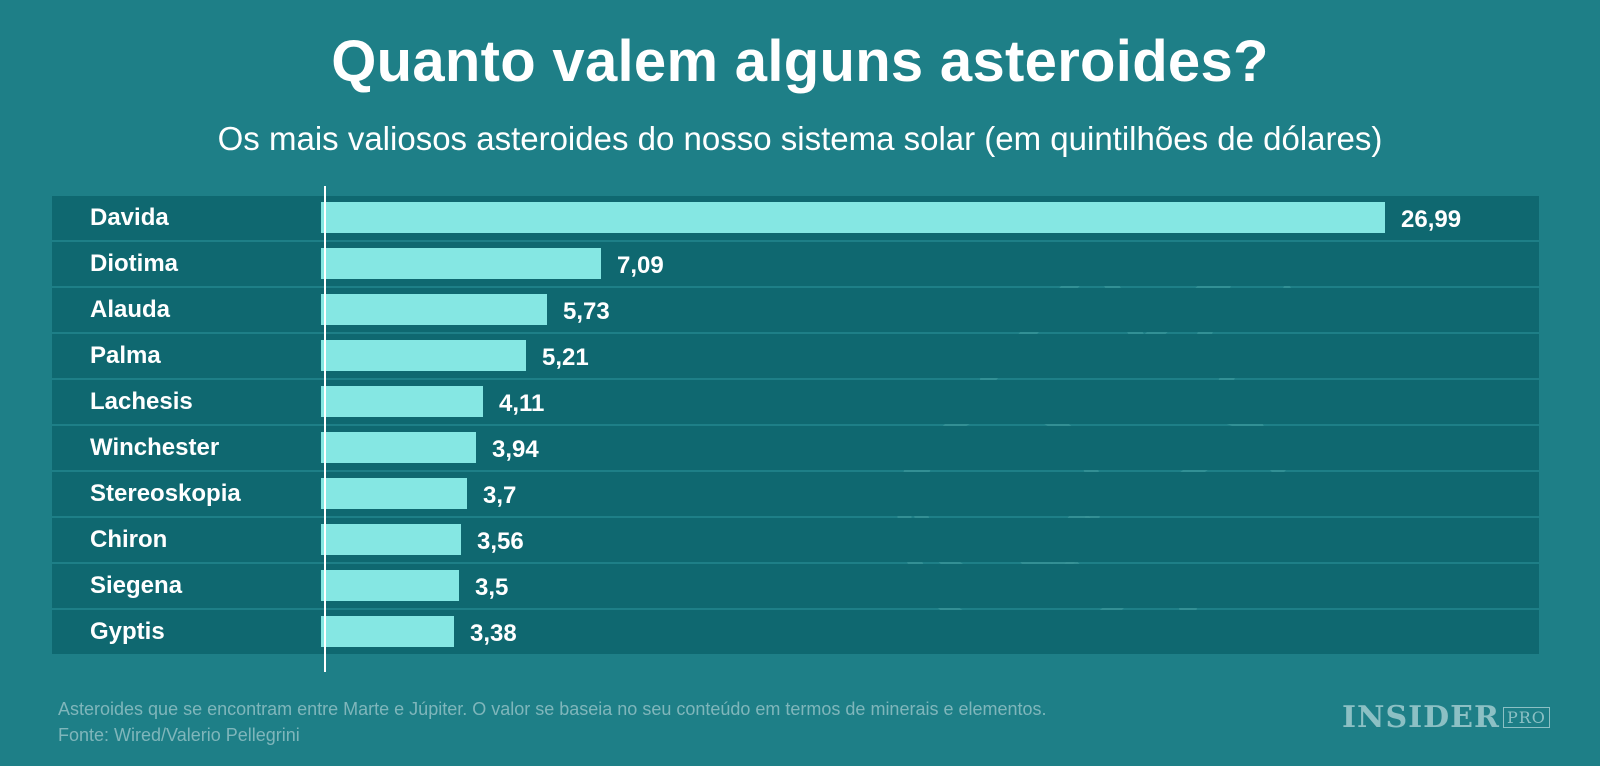 The height and width of the screenshot is (766, 1600). I want to click on footnote-source: Fonte: Wired/Valerio Pellegrini, so click(179, 735).